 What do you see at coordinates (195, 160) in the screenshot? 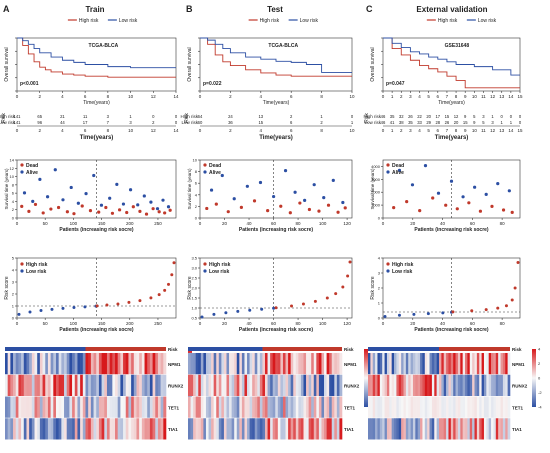
I see `survival-y-tick-label: 10` at bounding box center [195, 160].